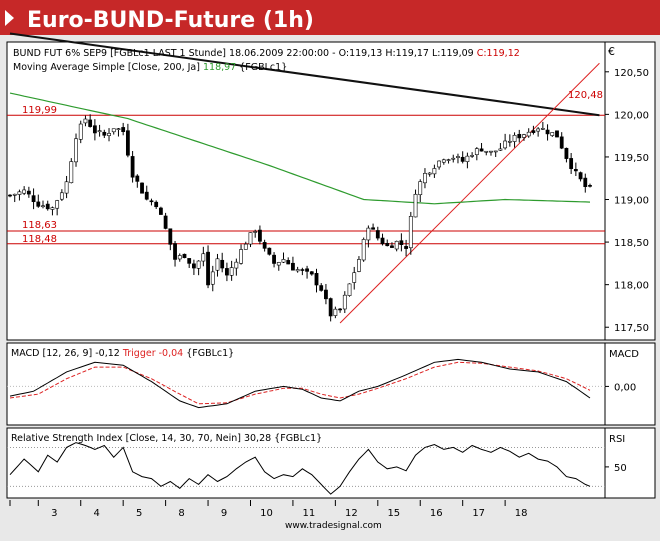 The image size is (660, 541). I want to click on macd-tick-label: 0,00, so click(625, 387).